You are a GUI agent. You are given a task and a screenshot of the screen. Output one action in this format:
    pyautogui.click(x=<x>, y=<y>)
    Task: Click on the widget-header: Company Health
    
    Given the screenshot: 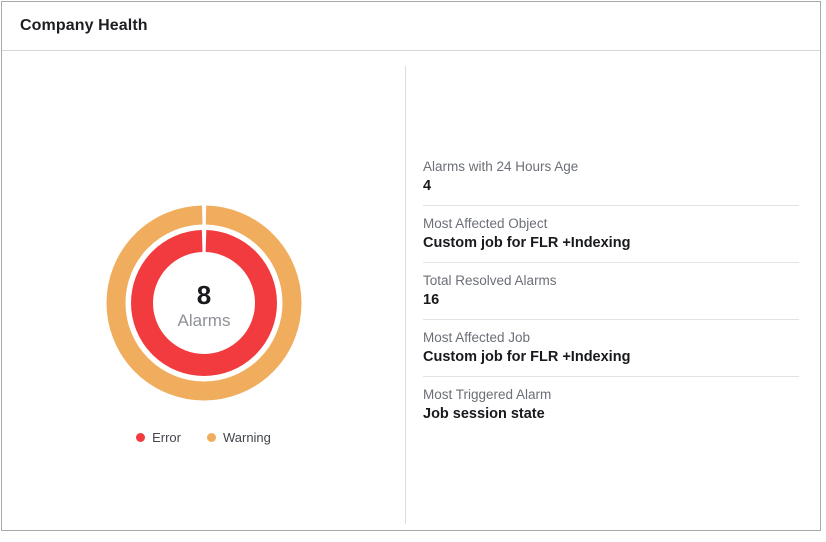 What is the action you would take?
    pyautogui.click(x=411, y=26)
    